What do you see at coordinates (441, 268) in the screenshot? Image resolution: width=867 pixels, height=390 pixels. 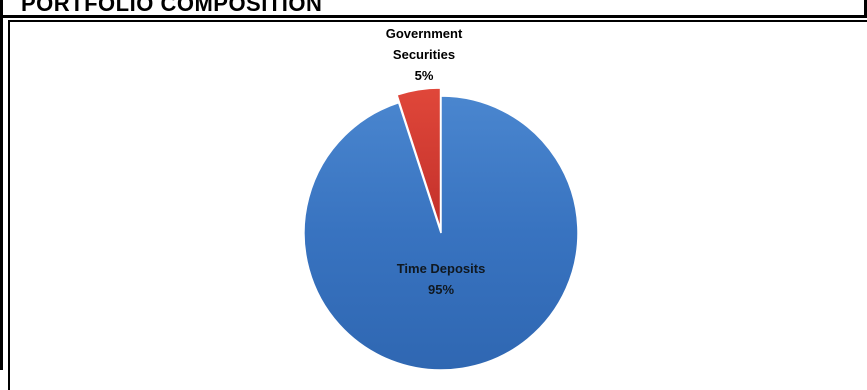 I see `data-label-time-deposits-name: Time Deposits` at bounding box center [441, 268].